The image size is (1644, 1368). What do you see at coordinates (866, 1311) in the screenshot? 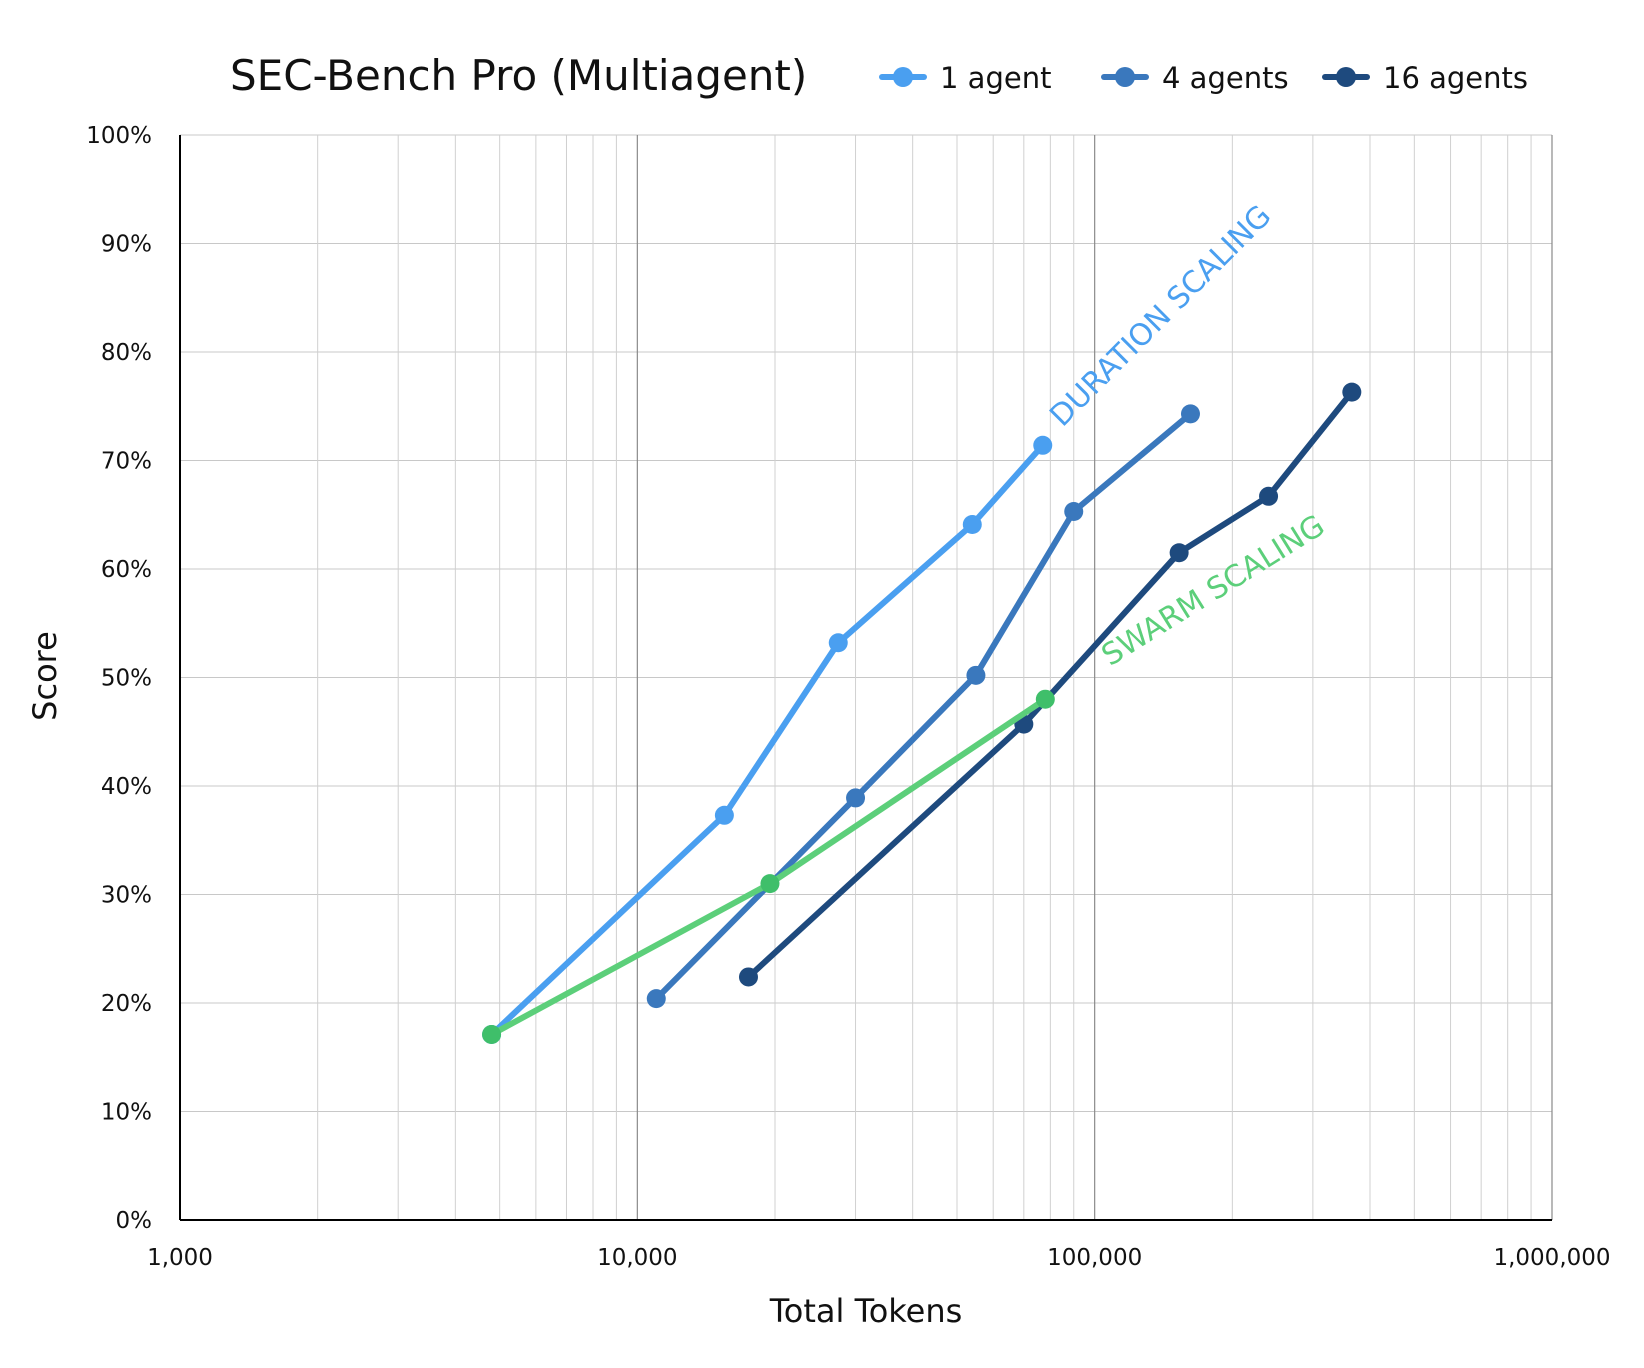
I see `x-axis-label: Total Tokens` at bounding box center [866, 1311].